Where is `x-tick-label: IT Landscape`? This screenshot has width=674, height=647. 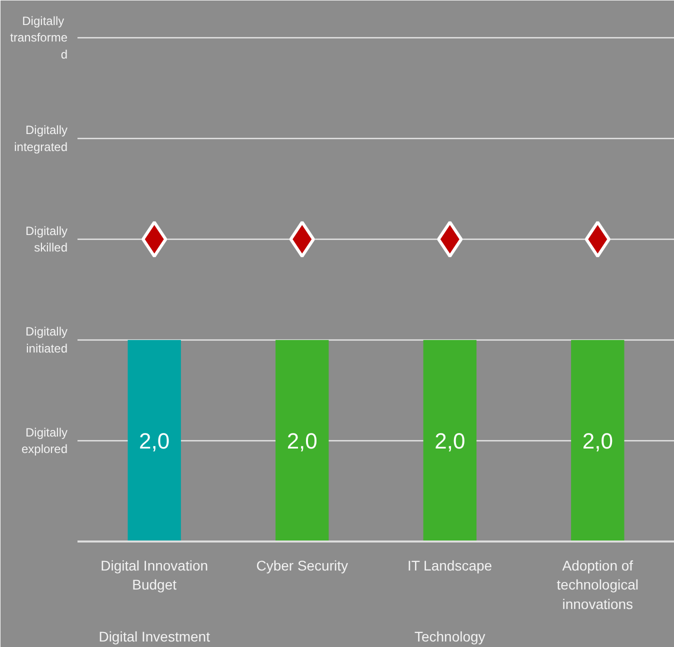 x-tick-label: IT Landscape is located at coordinates (449, 566).